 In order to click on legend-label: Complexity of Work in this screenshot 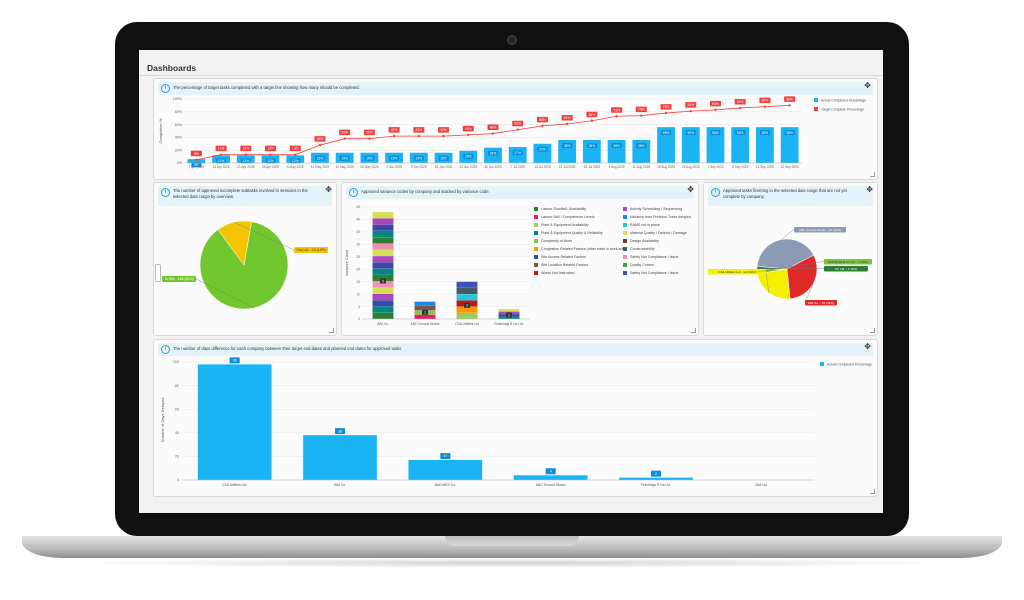, I will do `click(557, 241)`.